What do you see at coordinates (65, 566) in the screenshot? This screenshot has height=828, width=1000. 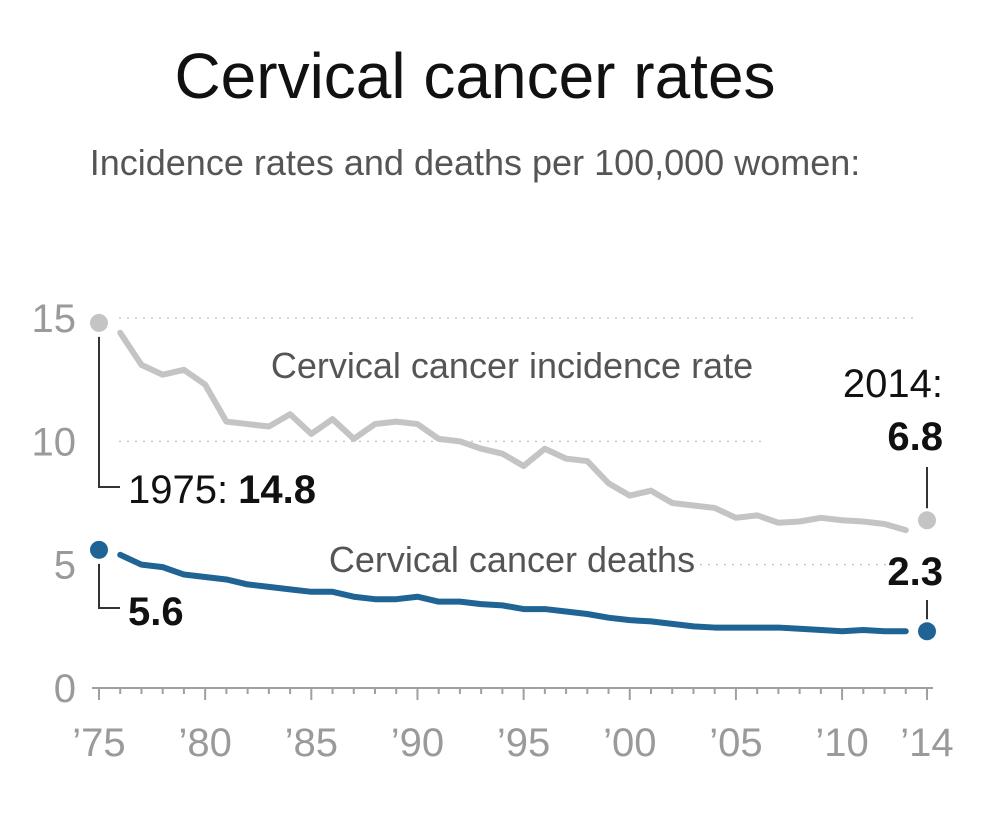 I see `y-tick-label-5: 5` at bounding box center [65, 566].